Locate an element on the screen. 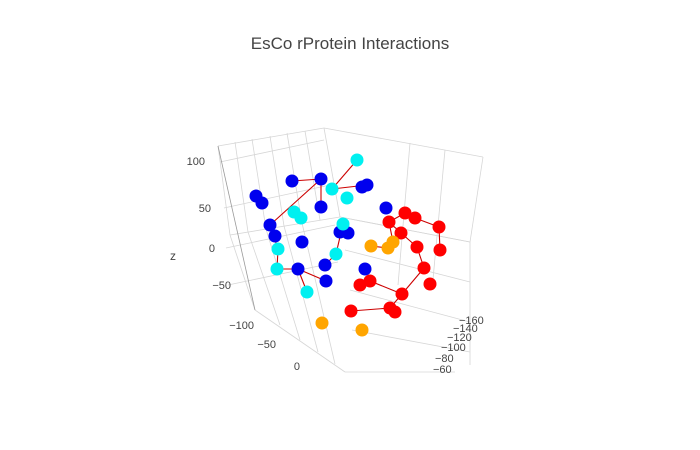 This screenshot has height=450, width=700. y-tick-label: −140 is located at coordinates (465, 329).